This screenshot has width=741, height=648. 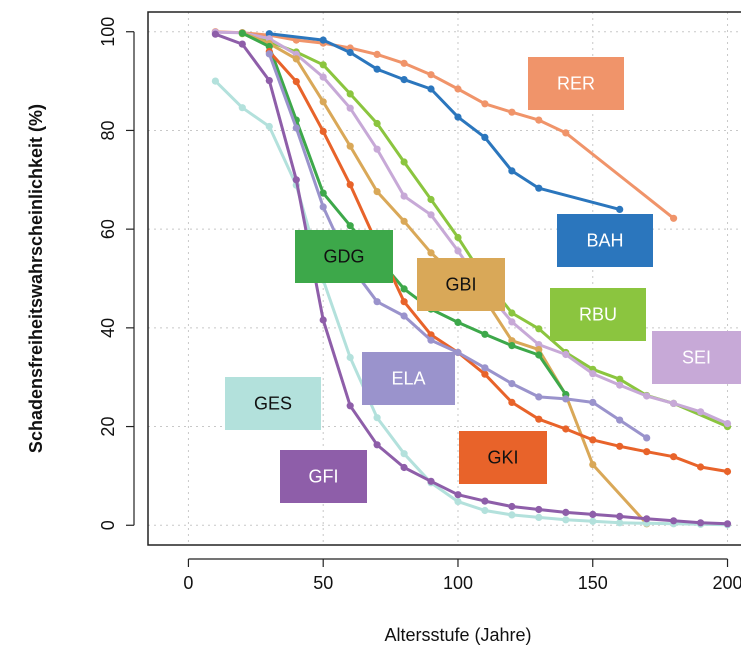 What do you see at coordinates (460, 285) in the screenshot?
I see `series-label-text: GBI` at bounding box center [460, 285].